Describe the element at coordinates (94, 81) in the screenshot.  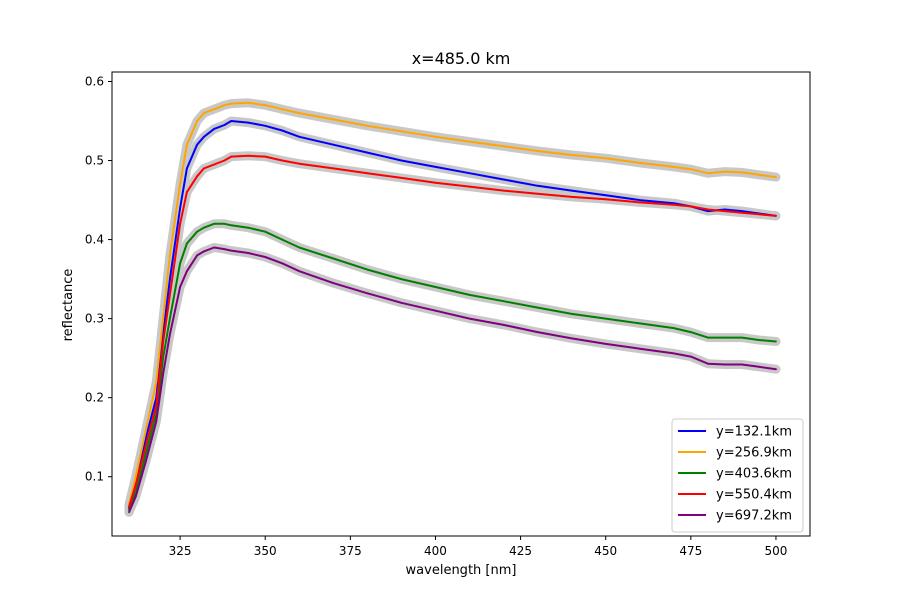
I see `y-tick-label: 0.6` at that location.